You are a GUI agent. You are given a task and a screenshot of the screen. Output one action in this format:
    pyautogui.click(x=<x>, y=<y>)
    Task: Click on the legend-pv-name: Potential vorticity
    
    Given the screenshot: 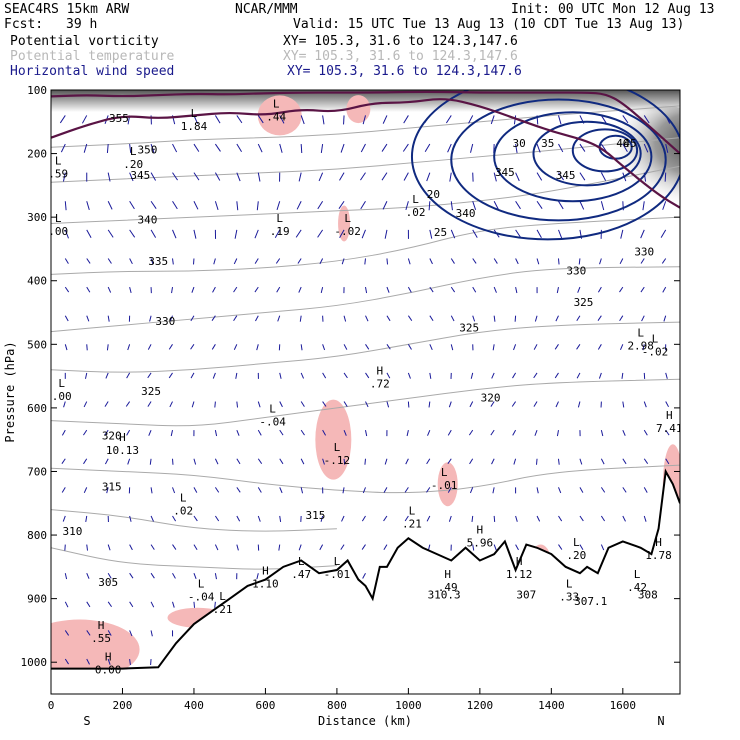 What is the action you would take?
    pyautogui.click(x=84, y=41)
    